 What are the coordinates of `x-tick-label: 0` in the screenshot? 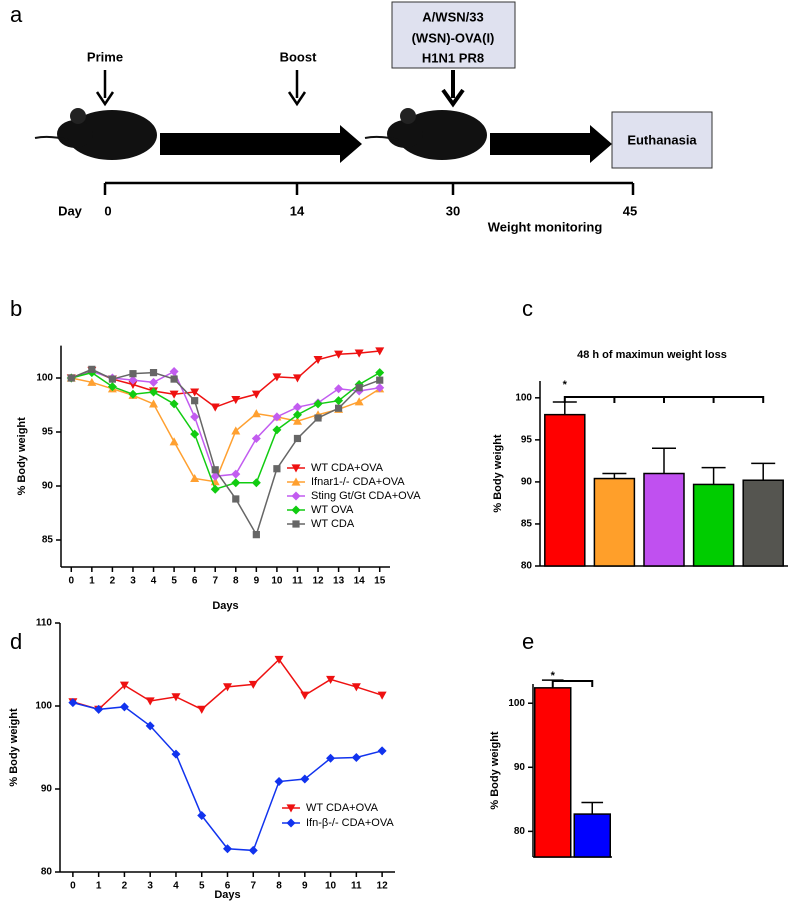 It's located at (72, 581).